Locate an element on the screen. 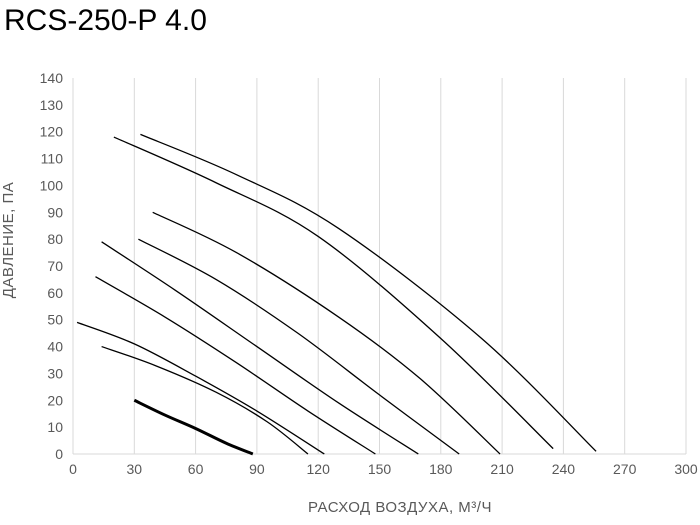  x-tick-label: 150 is located at coordinates (380, 469).